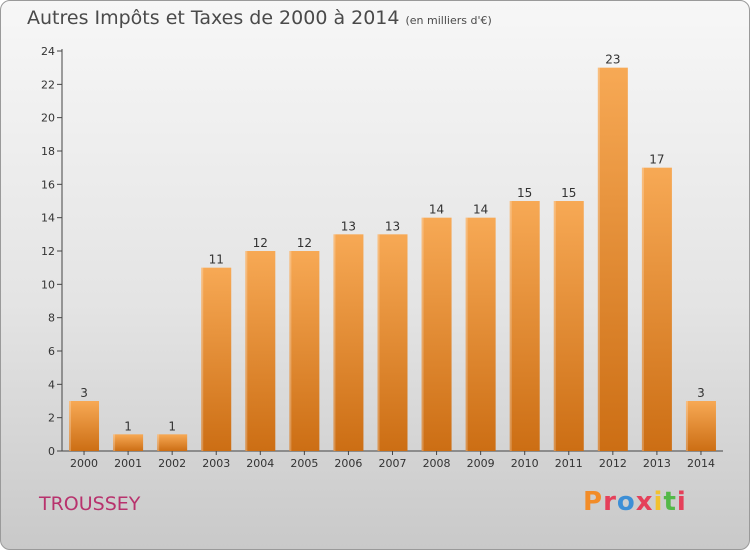  Describe the element at coordinates (51, 384) in the screenshot. I see `y-tick-label: 4` at that location.